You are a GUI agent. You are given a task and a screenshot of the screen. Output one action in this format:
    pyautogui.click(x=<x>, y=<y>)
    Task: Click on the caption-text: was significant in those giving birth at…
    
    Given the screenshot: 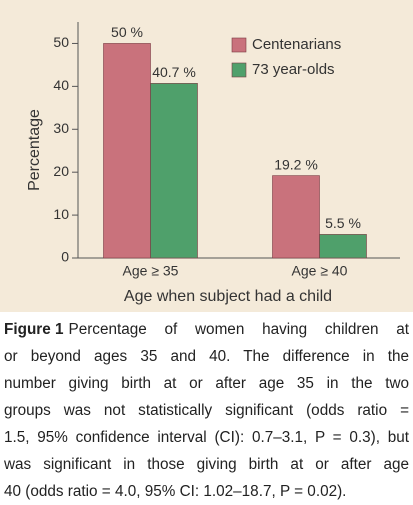 What is the action you would take?
    pyautogui.click(x=206, y=464)
    